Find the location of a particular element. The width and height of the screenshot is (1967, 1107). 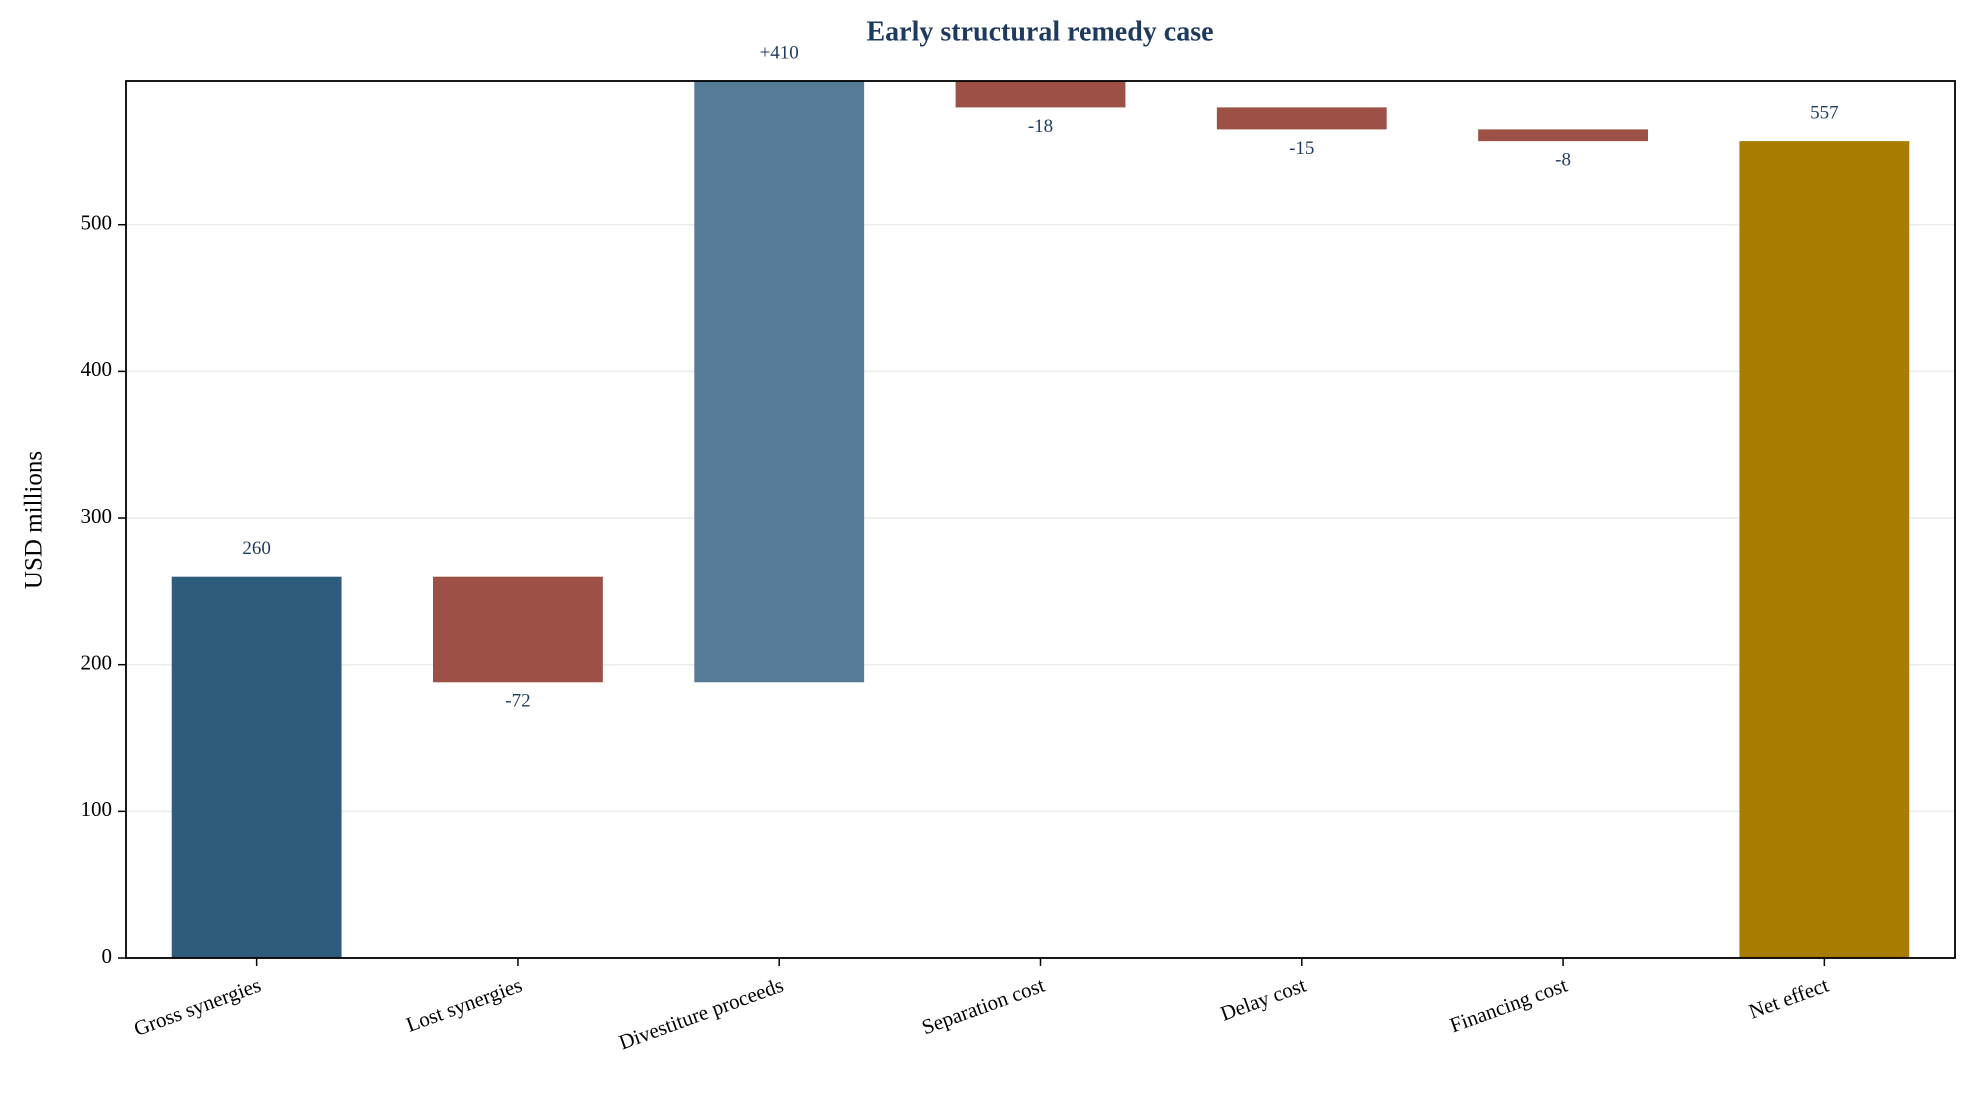

value-label: -15 is located at coordinates (1301, 148).